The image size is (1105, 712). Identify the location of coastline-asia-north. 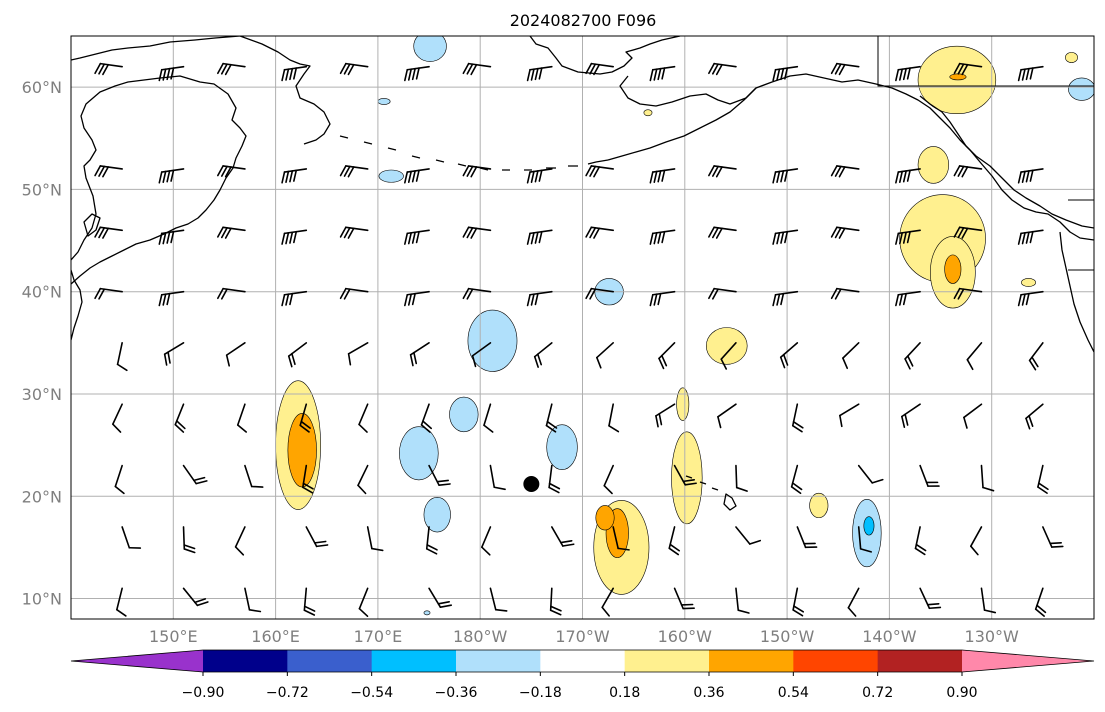
(156, 48).